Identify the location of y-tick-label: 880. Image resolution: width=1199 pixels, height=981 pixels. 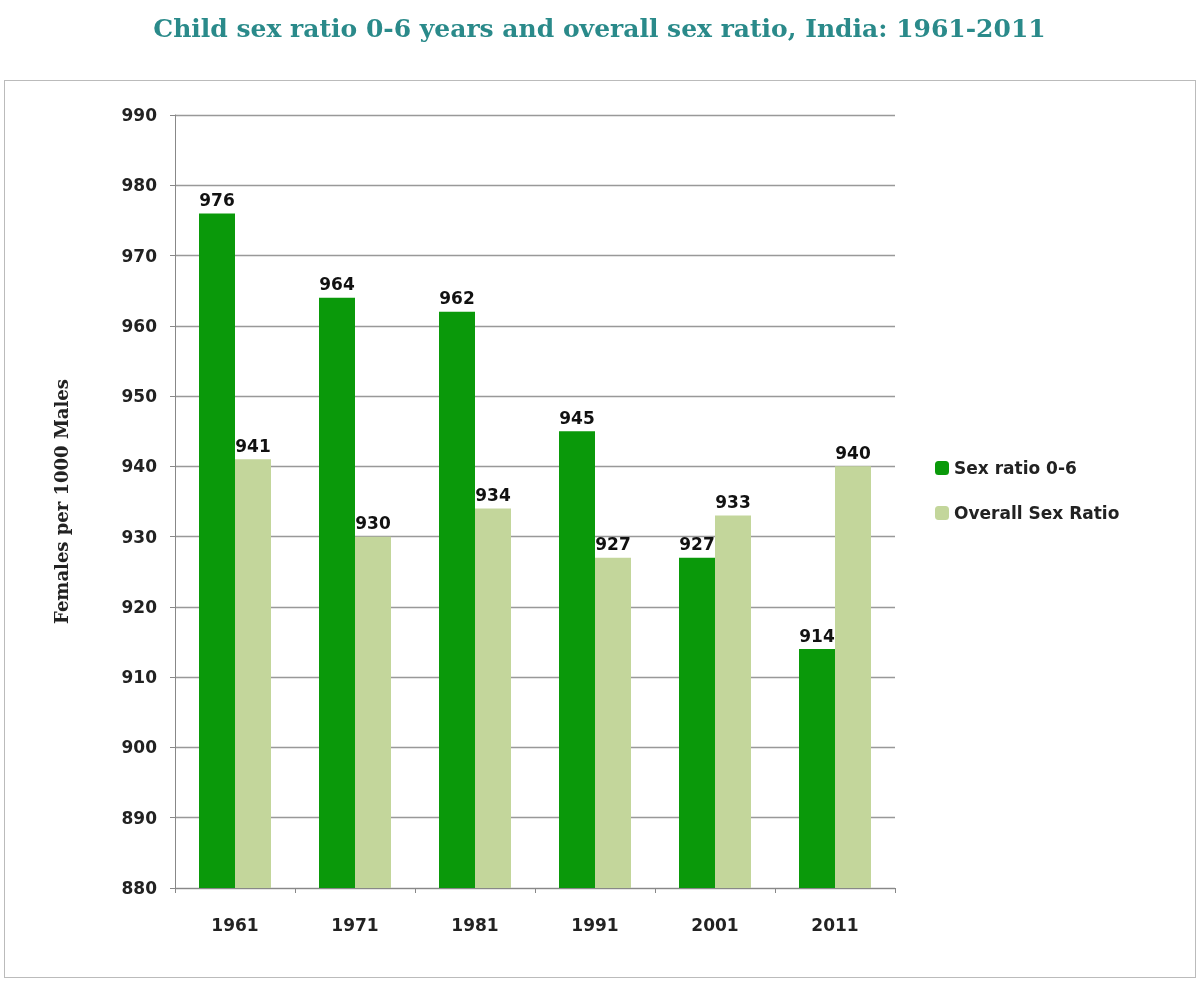
(139, 888).